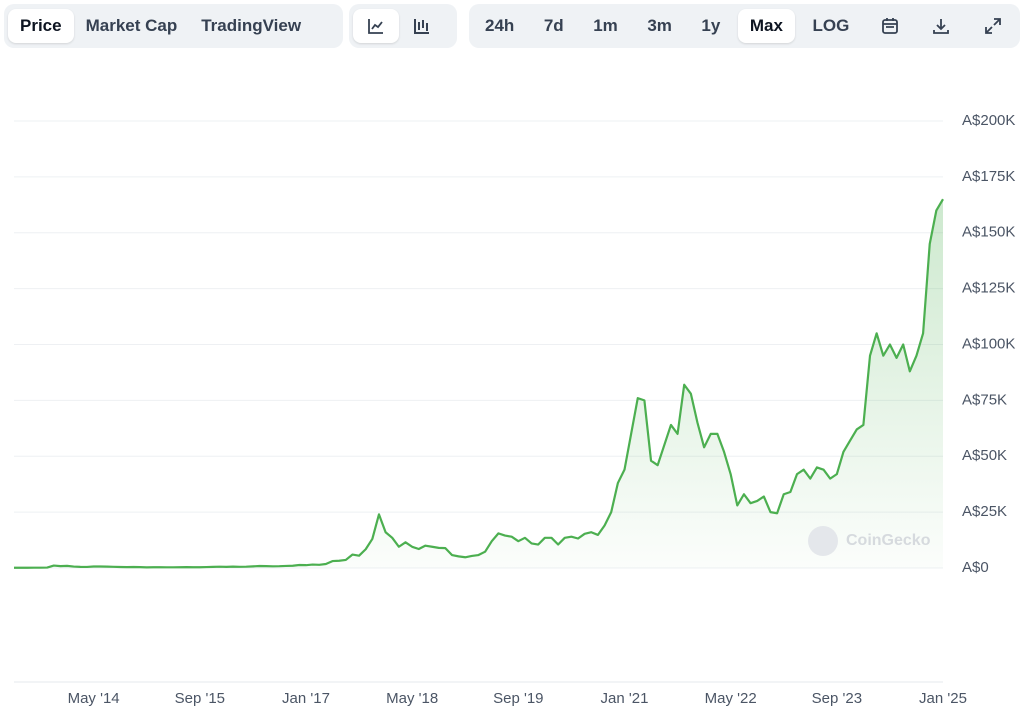  I want to click on range-button: 24h, so click(500, 25).